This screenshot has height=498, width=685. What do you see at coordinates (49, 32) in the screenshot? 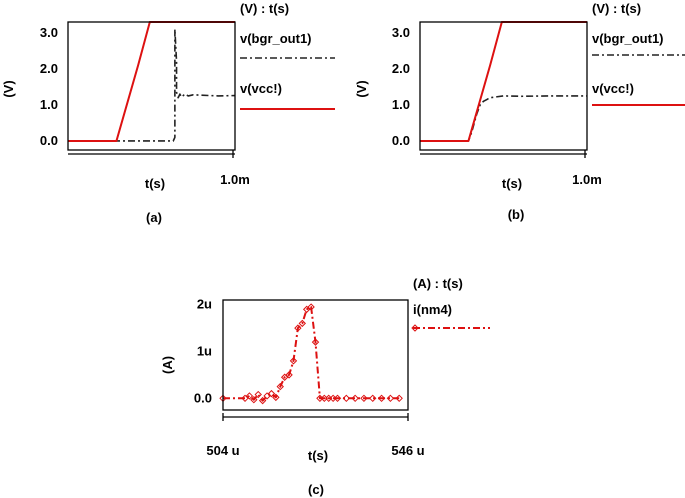
I see `panel-a-ytick-label: 3.0` at bounding box center [49, 32].